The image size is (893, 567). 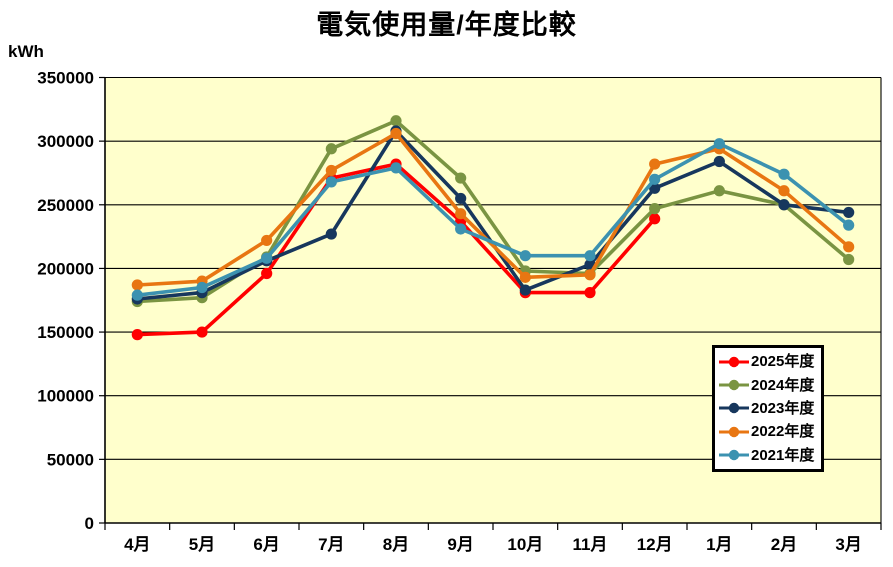 What do you see at coordinates (446, 25) in the screenshot?
I see `chart-title: 電気使用量/年度比較` at bounding box center [446, 25].